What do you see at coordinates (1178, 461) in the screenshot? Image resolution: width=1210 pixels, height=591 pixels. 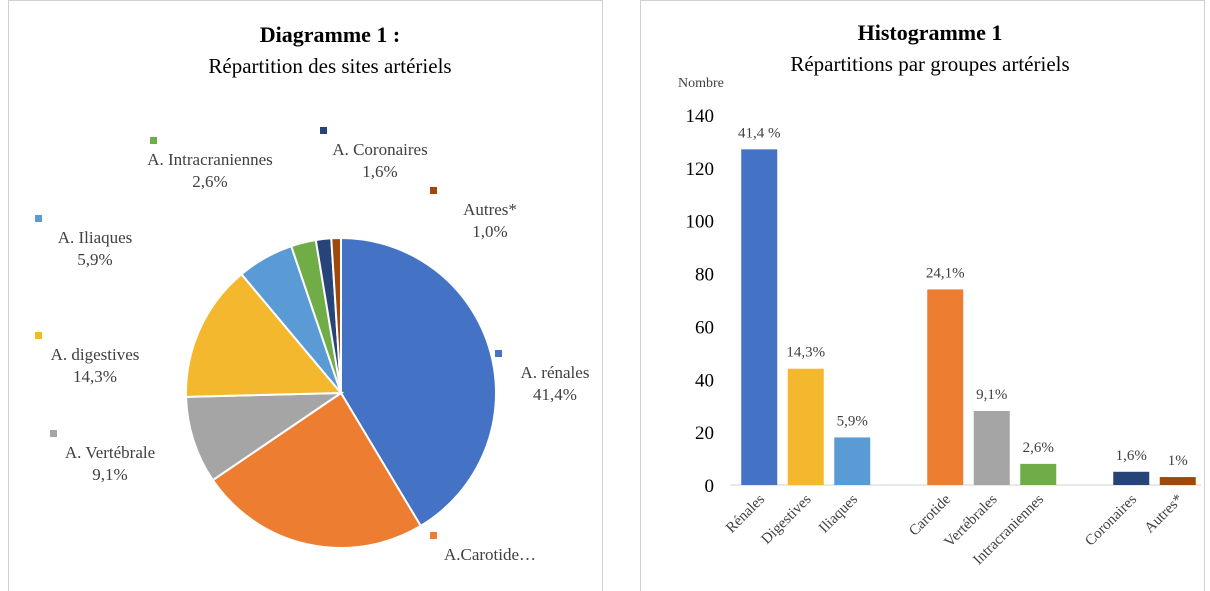 I see `value-label: 1%` at bounding box center [1178, 461].